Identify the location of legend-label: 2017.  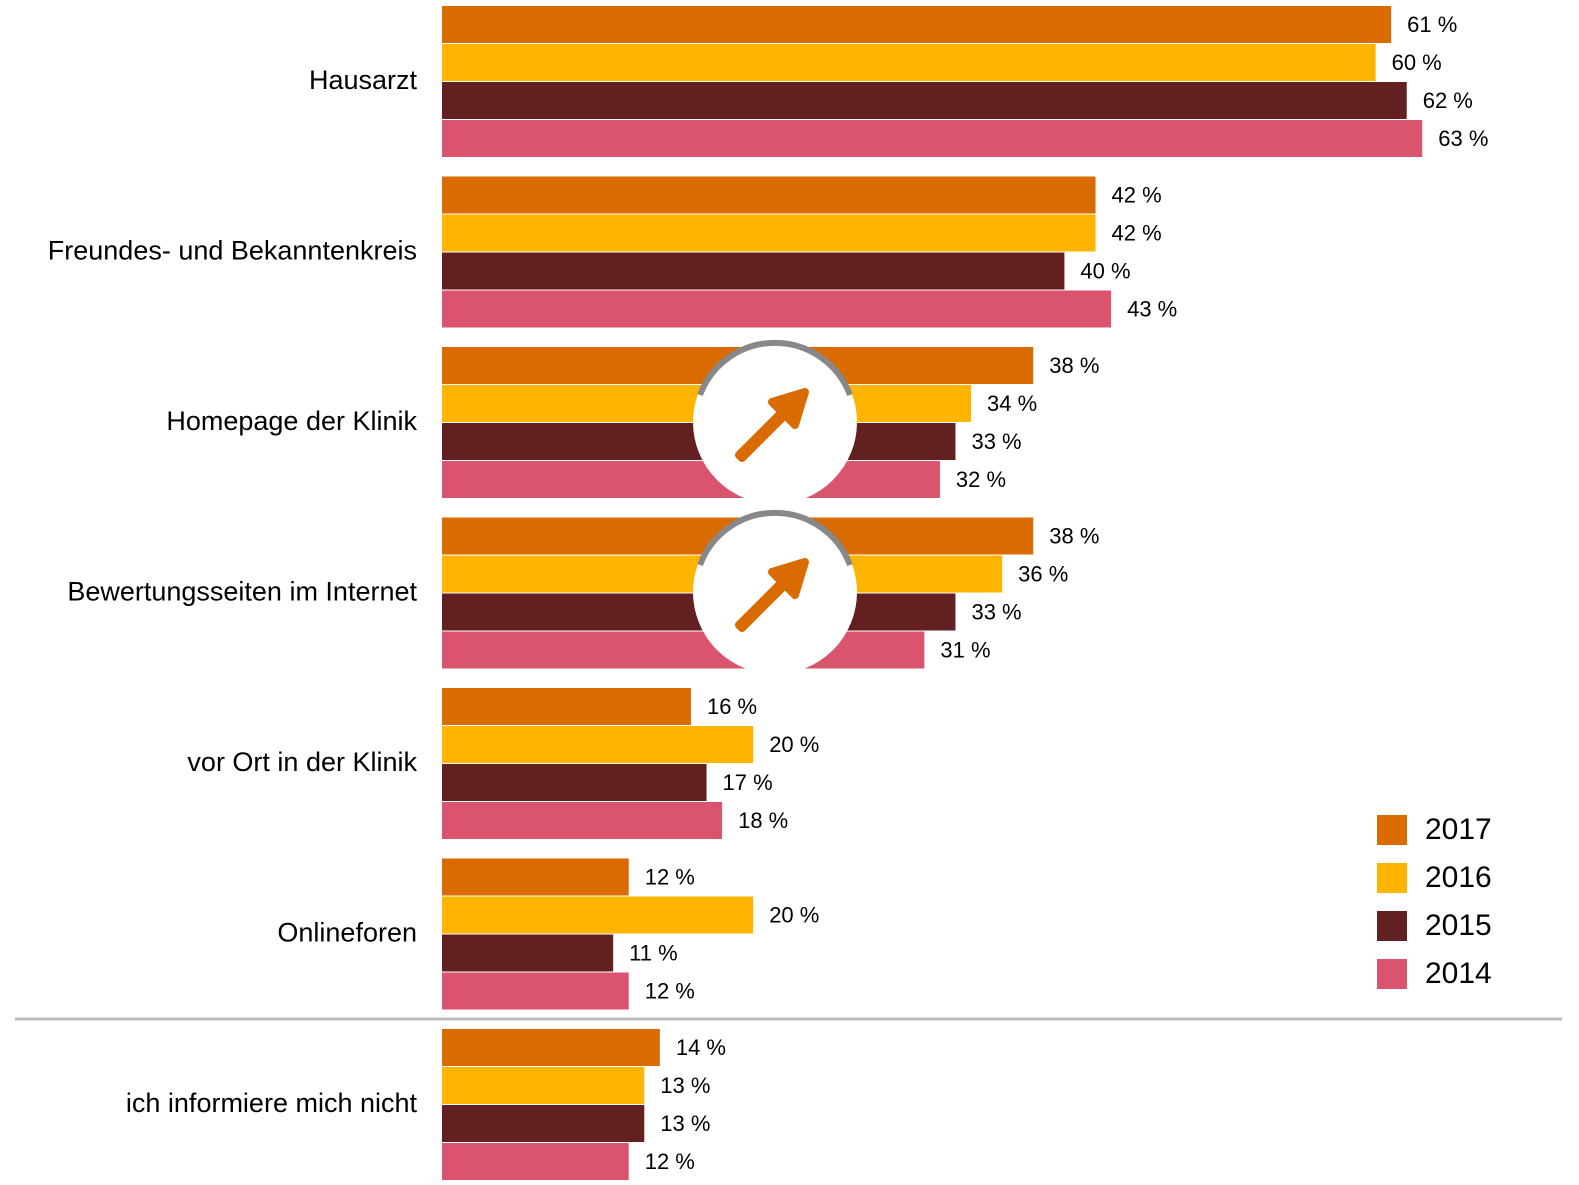
(1458, 829).